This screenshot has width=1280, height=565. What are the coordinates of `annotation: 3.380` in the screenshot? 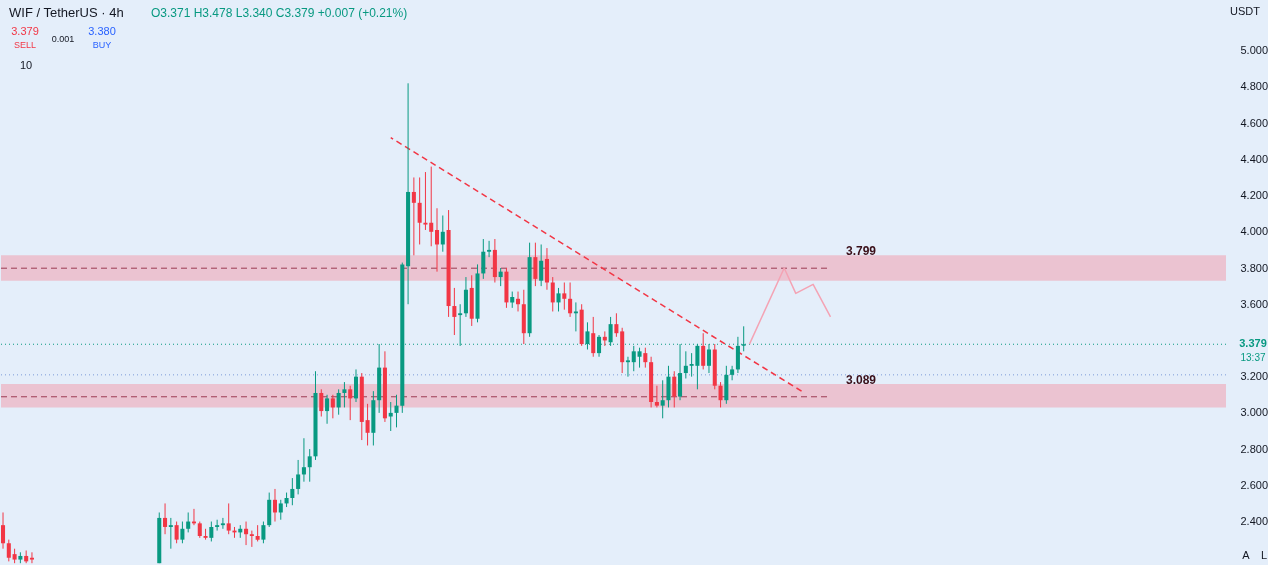 It's located at (102, 31).